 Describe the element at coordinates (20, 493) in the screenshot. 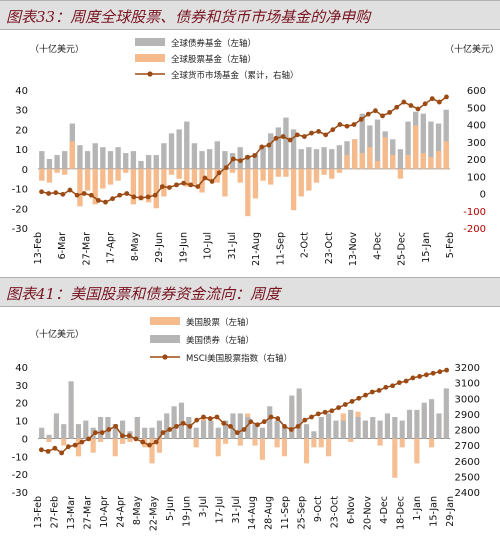

I see `left-tick-label: -30` at that location.